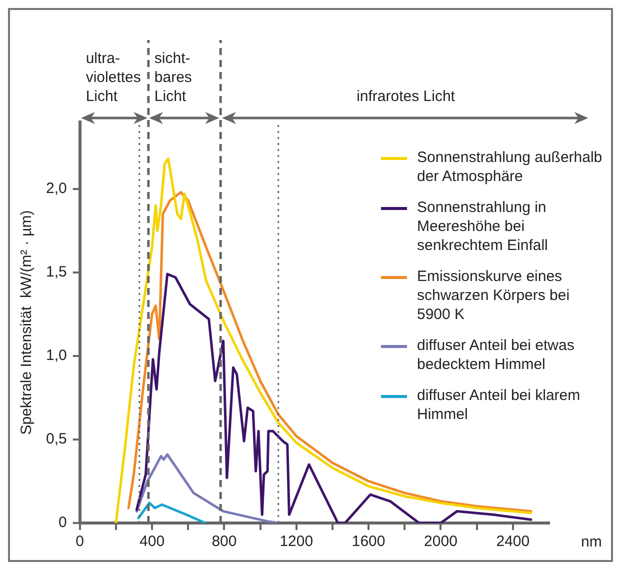 Image resolution: width=621 pixels, height=570 pixels. Describe the element at coordinates (369, 541) in the screenshot. I see `x-tick-label: 1600` at that location.